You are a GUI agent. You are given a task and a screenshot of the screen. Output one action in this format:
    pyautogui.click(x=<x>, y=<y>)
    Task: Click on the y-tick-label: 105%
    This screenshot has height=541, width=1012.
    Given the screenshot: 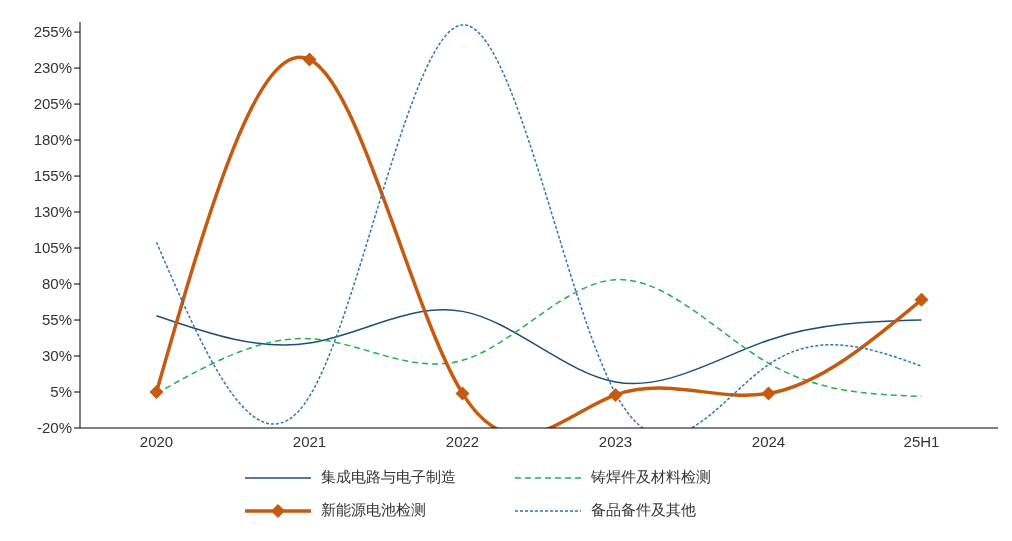 What is the action you would take?
    pyautogui.click(x=52, y=248)
    